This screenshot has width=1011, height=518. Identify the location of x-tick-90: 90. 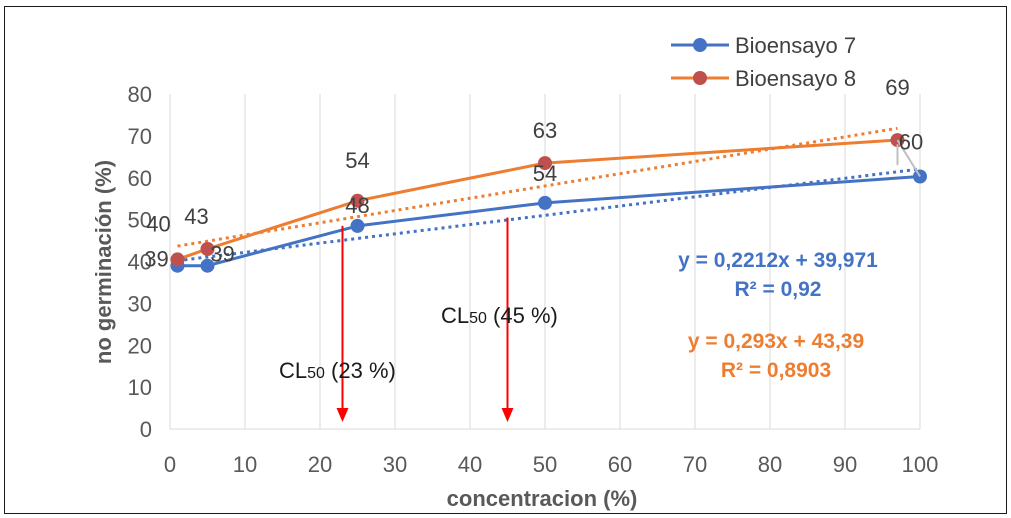
(845, 464).